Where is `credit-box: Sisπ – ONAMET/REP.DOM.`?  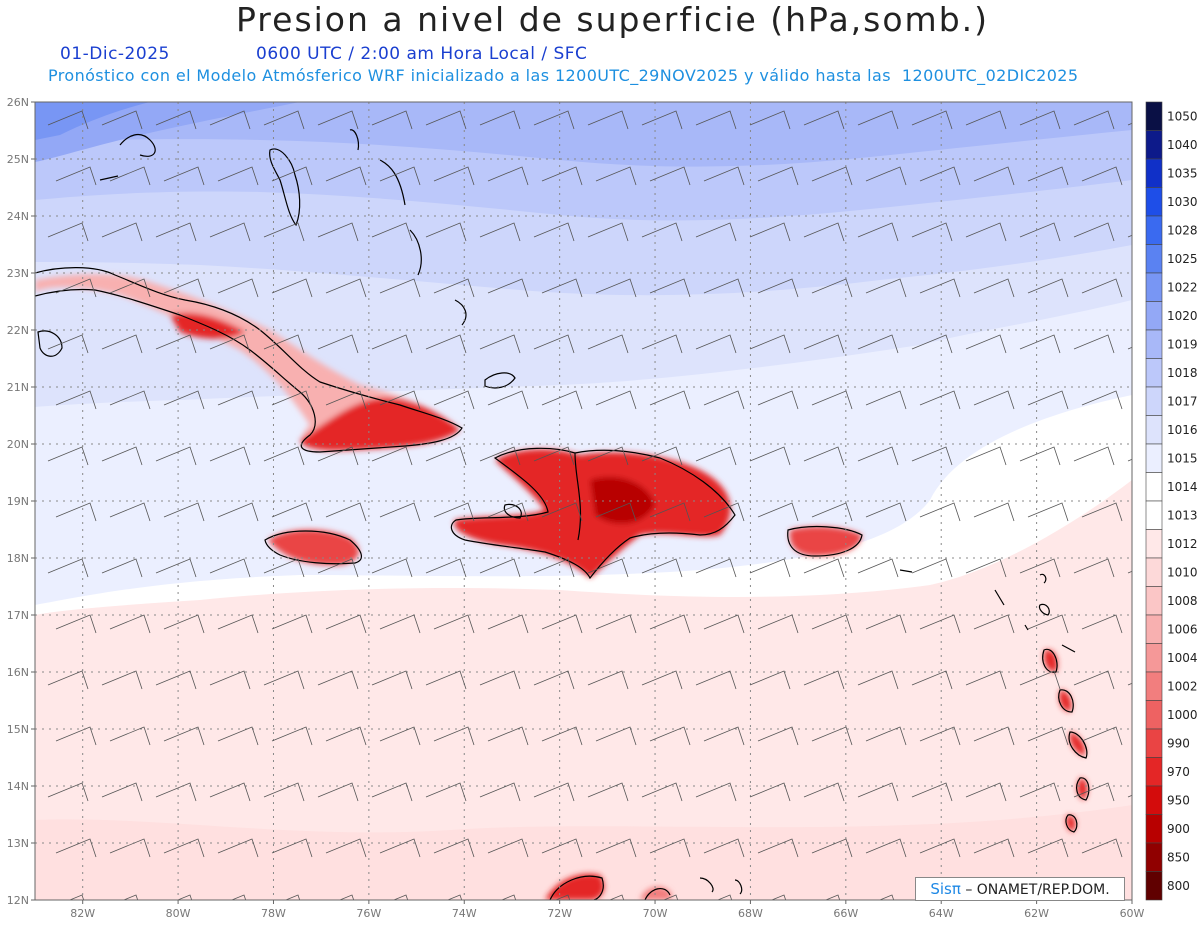
credit-box: Sisπ – ONAMET/REP.DOM. is located at coordinates (1020, 889).